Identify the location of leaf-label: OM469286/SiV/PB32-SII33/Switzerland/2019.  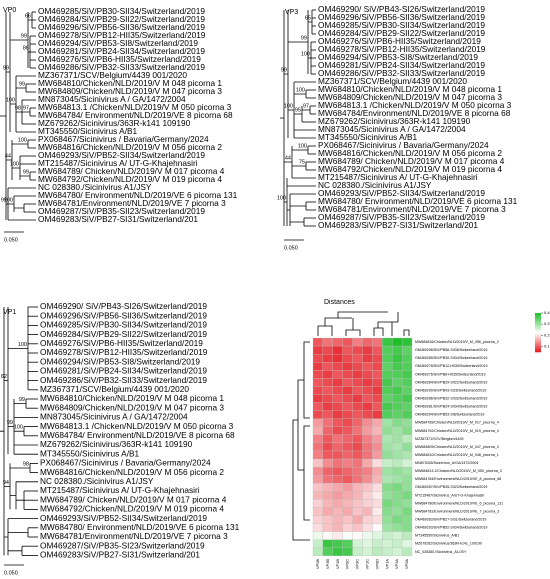
(401, 73).